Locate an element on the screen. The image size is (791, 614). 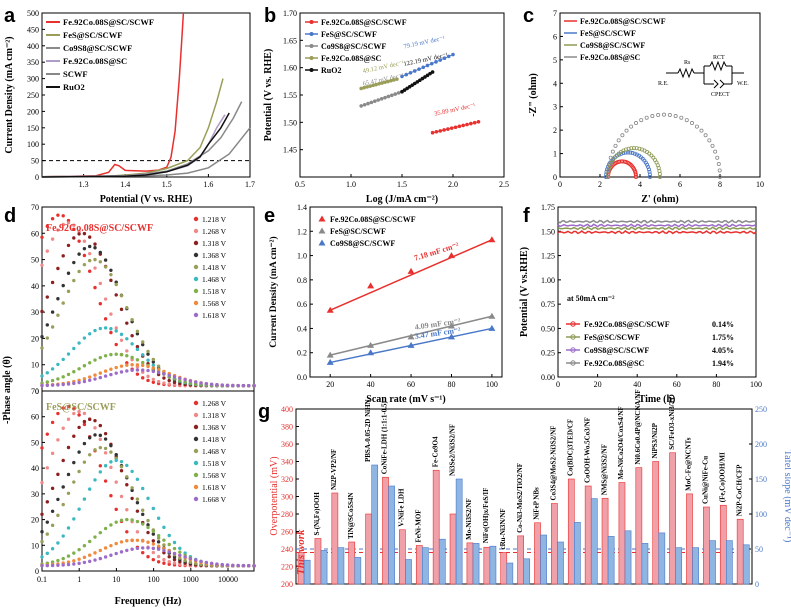
d-xtick-label: 10 is located at coordinates (116, 579).